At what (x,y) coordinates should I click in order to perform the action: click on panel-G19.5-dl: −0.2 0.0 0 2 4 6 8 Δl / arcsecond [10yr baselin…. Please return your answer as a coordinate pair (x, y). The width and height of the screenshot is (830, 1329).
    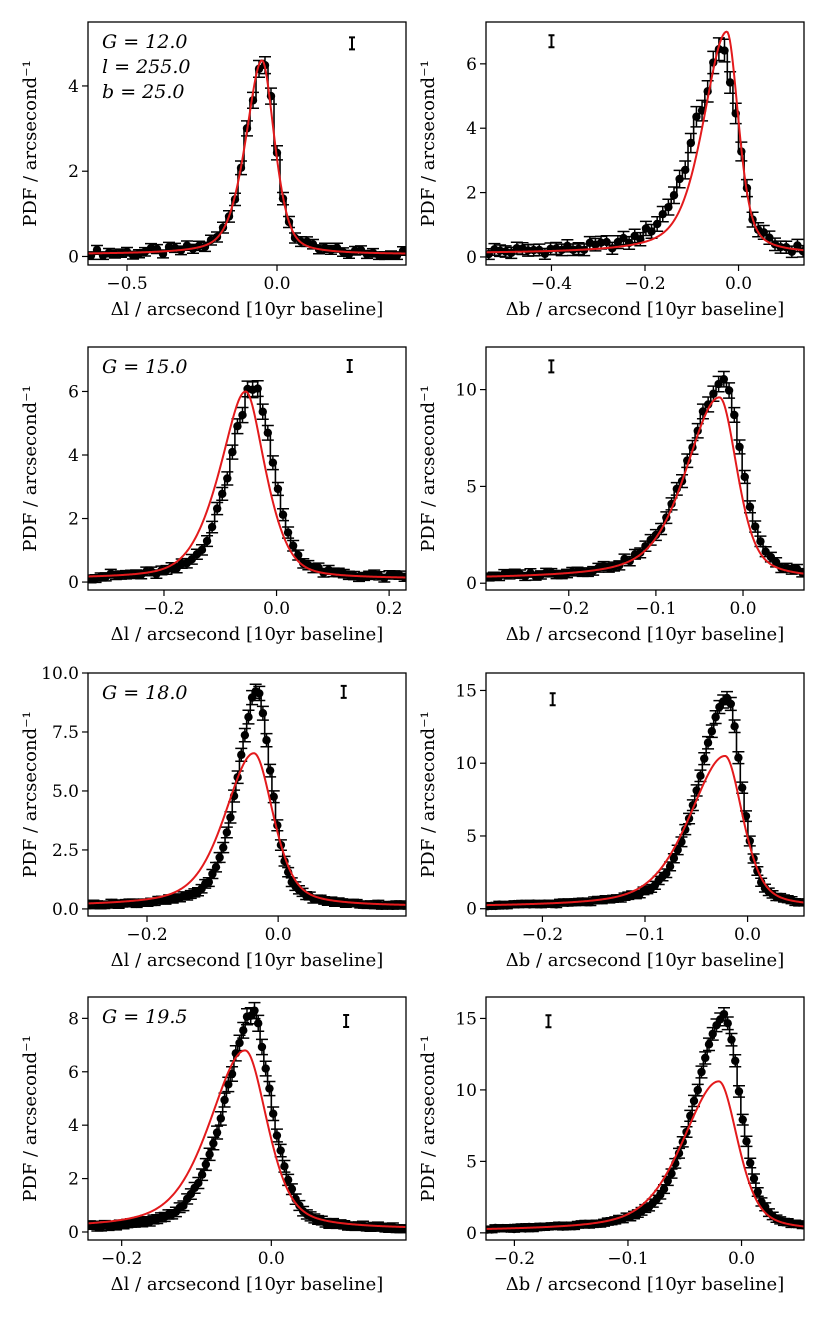
    Looking at the image, I should click on (213, 1145).